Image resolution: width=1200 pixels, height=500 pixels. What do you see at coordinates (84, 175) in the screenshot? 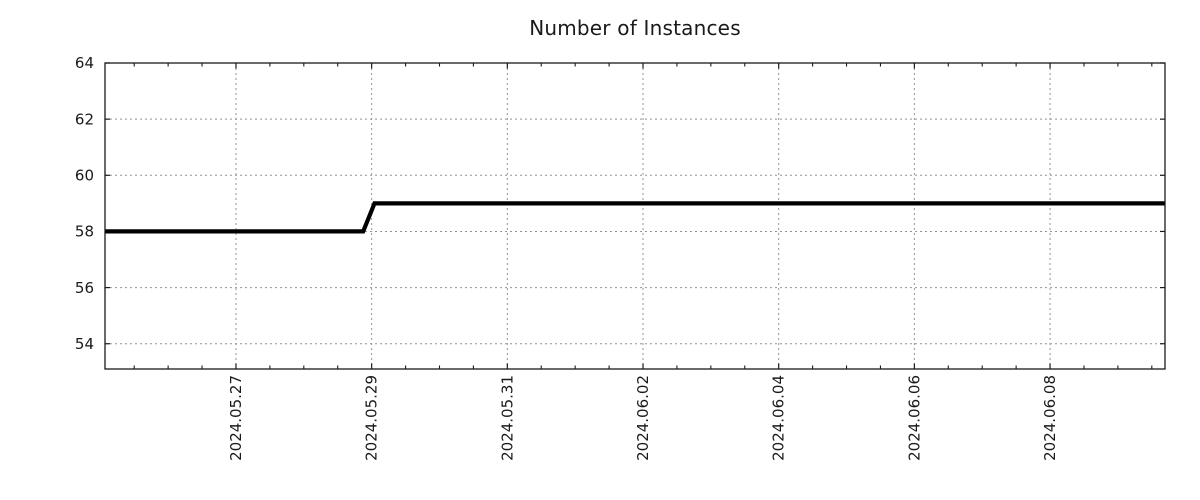
I see `y-tick-label: 60` at bounding box center [84, 175].